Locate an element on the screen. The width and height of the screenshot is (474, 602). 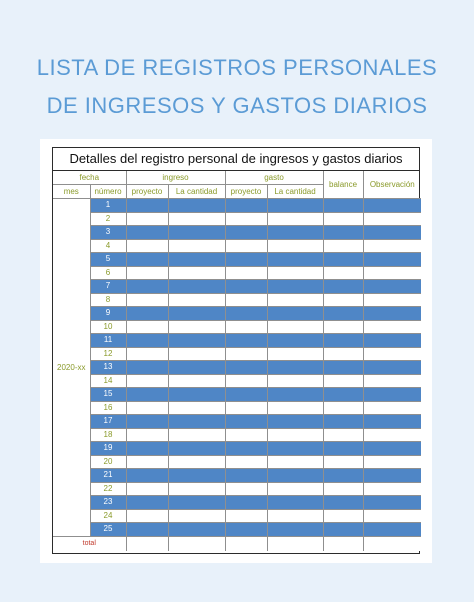
row-number-cell: 15 is located at coordinates (108, 394).